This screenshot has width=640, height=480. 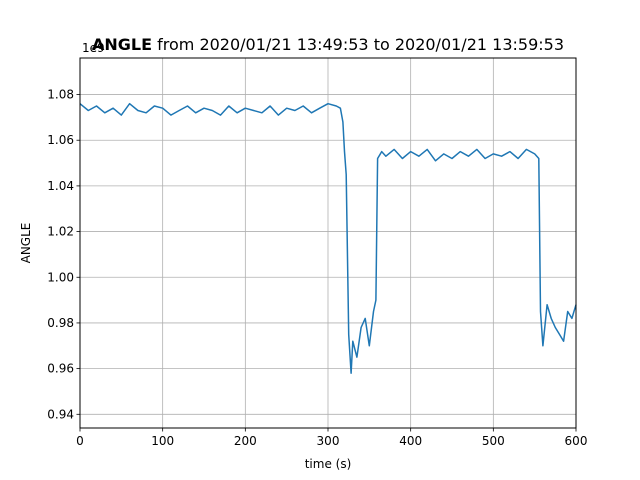 I want to click on x-tick-label: 300, so click(x=328, y=441).